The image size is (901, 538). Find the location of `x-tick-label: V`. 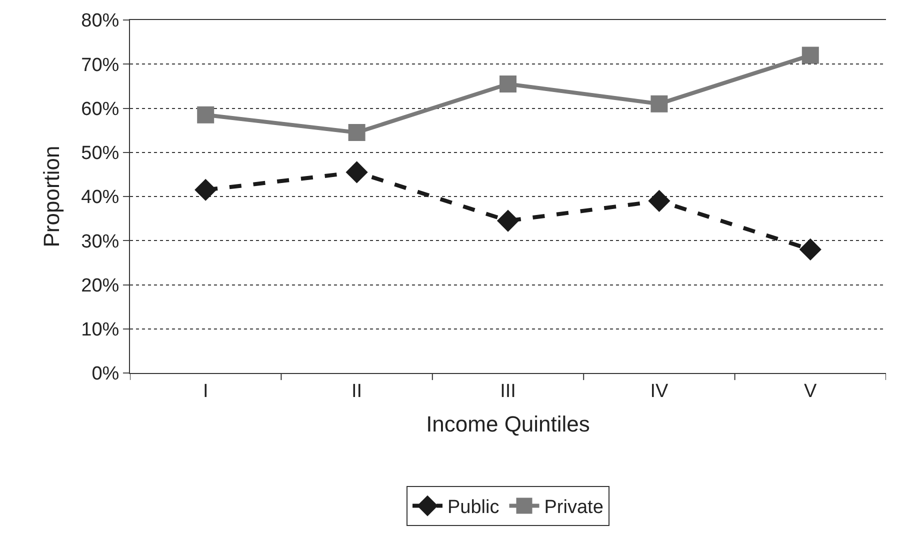

x-tick-label: V is located at coordinates (811, 391).